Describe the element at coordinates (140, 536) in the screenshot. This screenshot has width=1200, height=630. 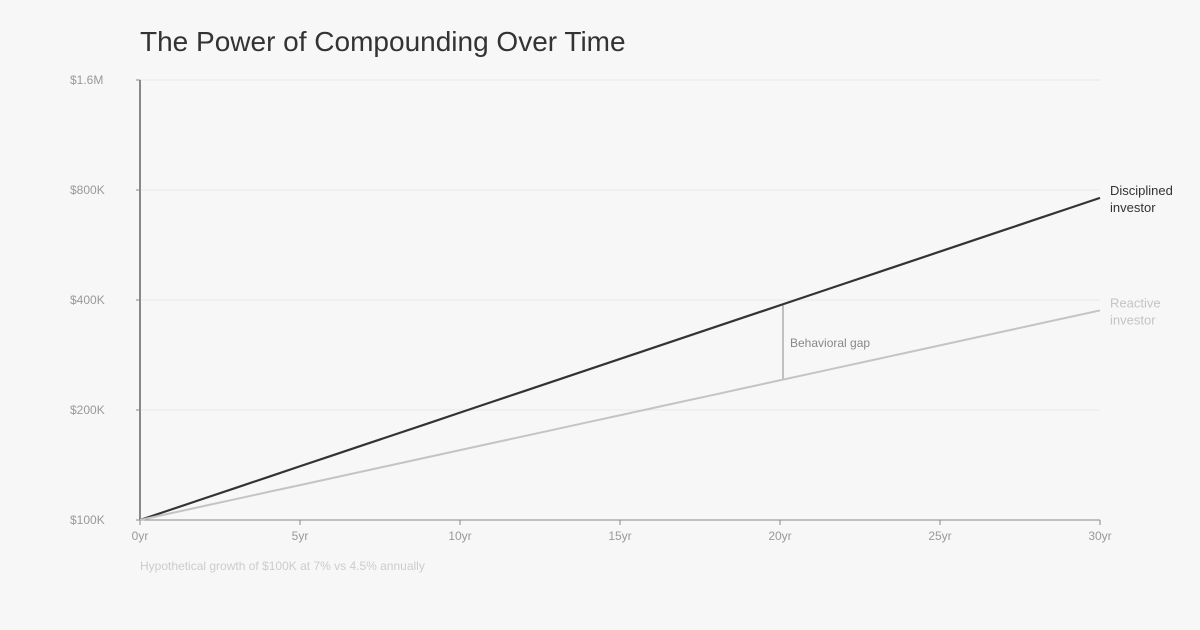
I see `x-tick-label: 0yr` at that location.